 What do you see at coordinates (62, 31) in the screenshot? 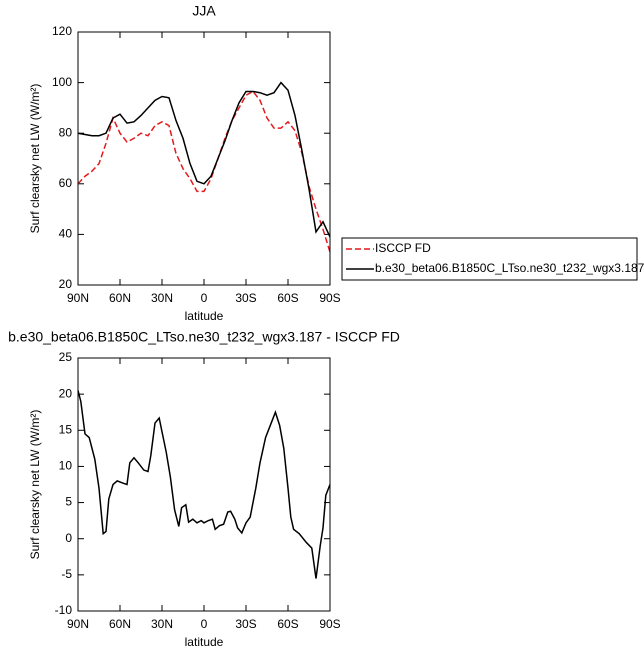
I see `y-tick-label: 120` at bounding box center [62, 31].